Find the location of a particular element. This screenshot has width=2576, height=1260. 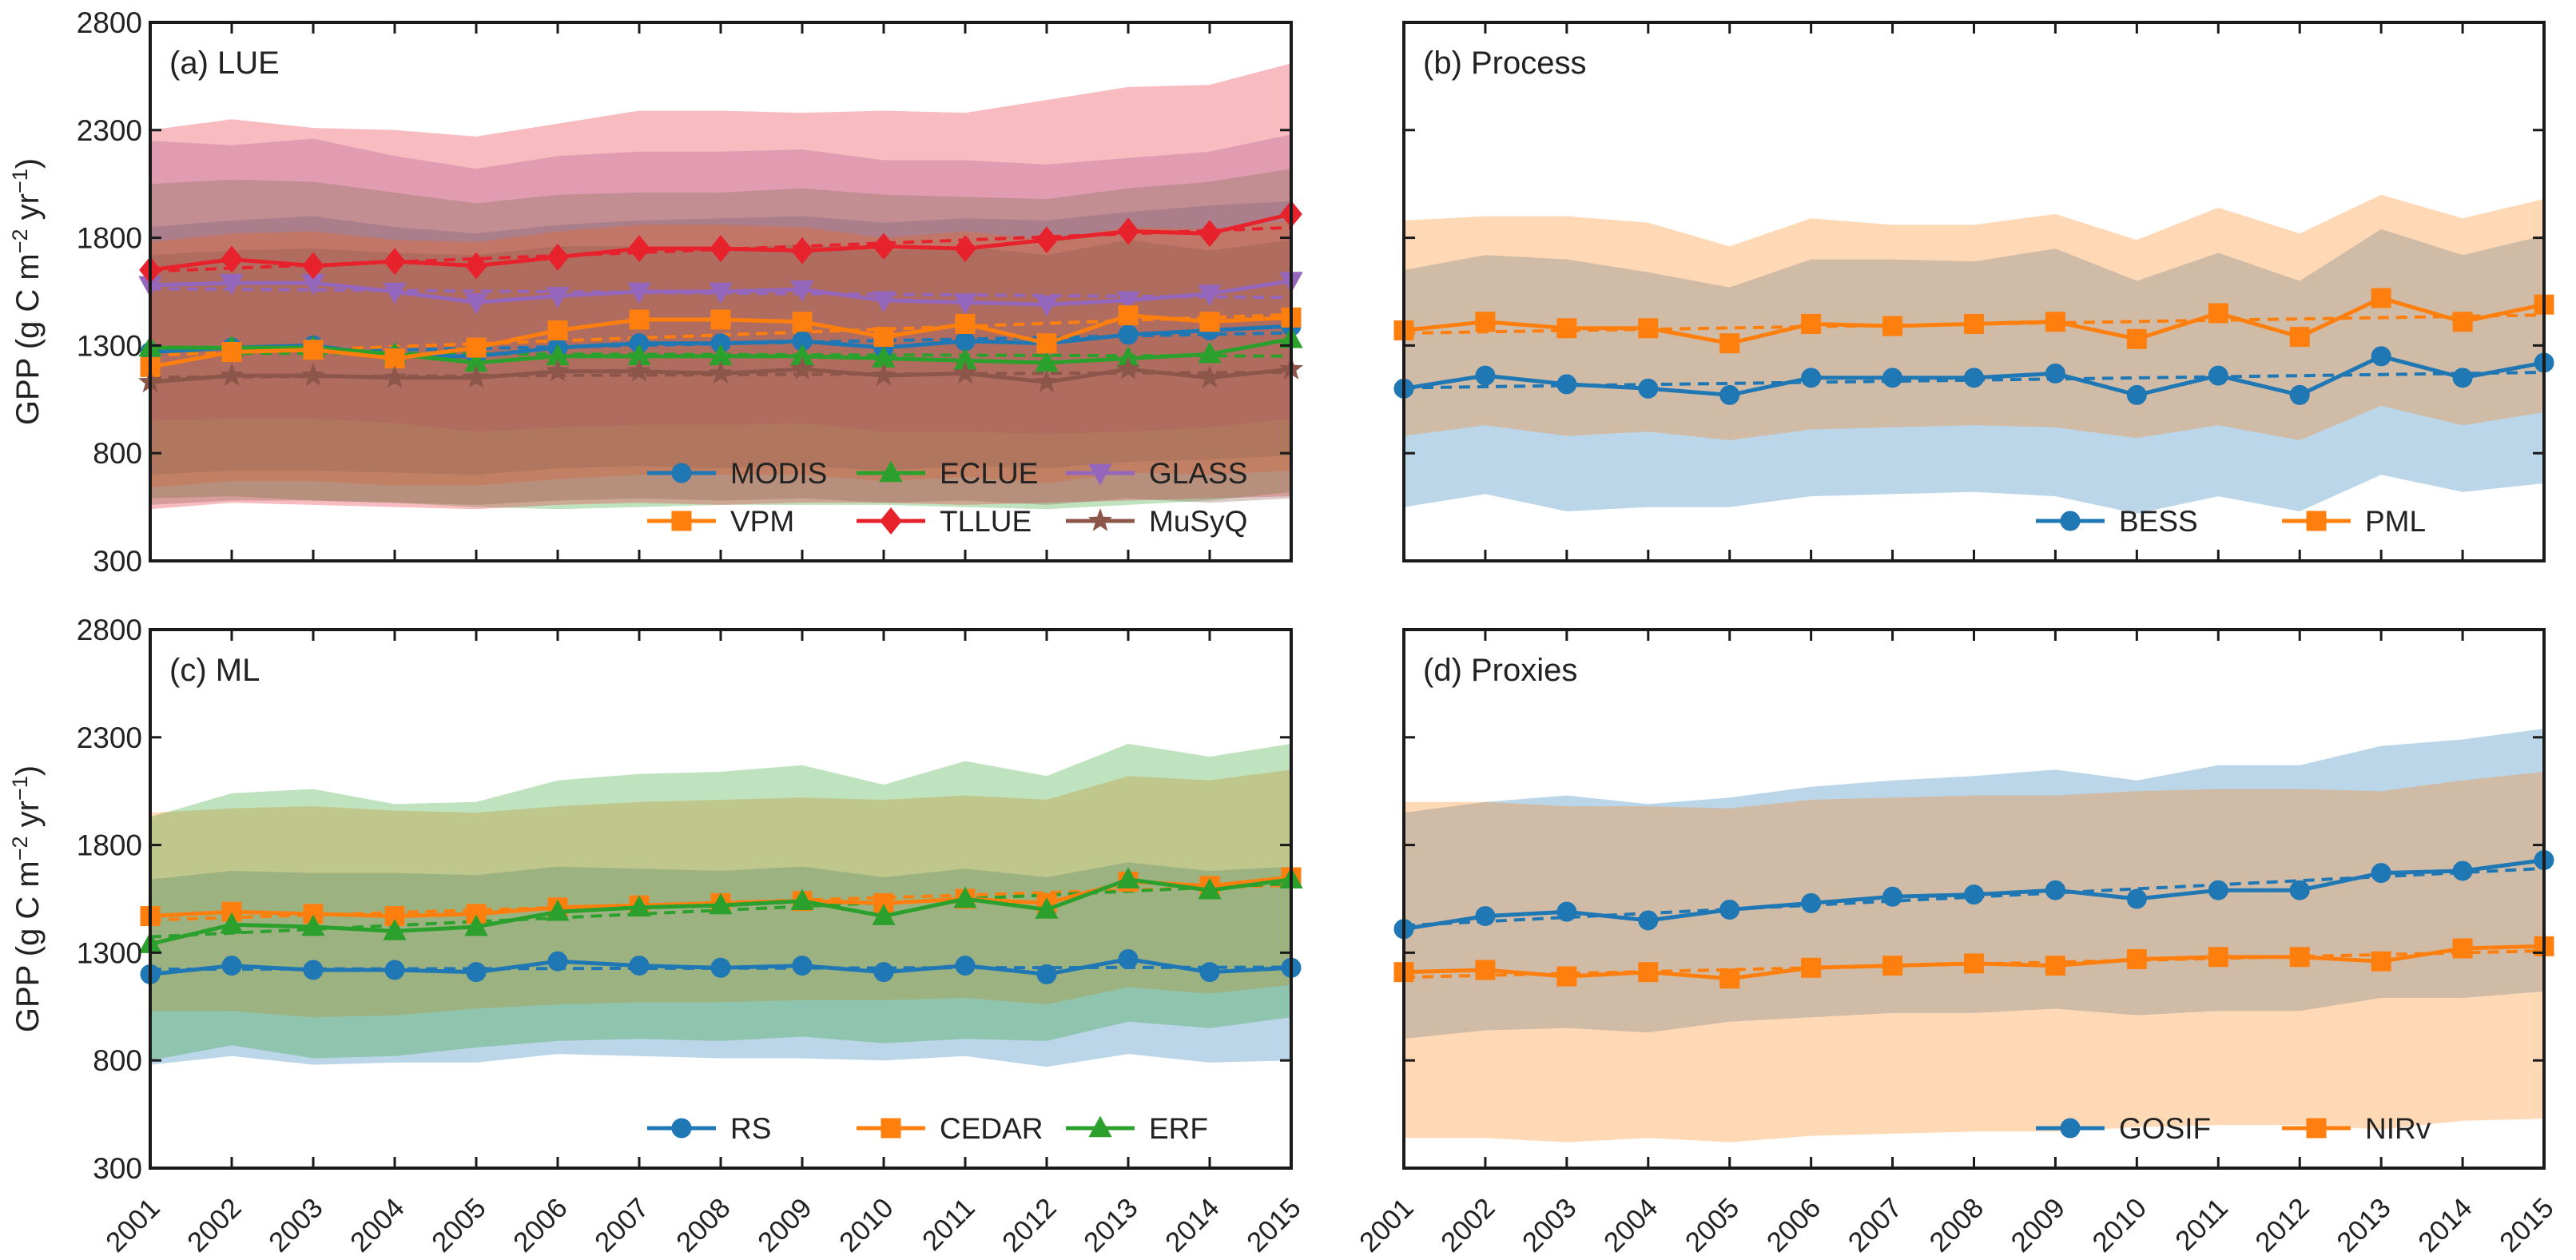

point-vpm-2011 is located at coordinates (965, 323).